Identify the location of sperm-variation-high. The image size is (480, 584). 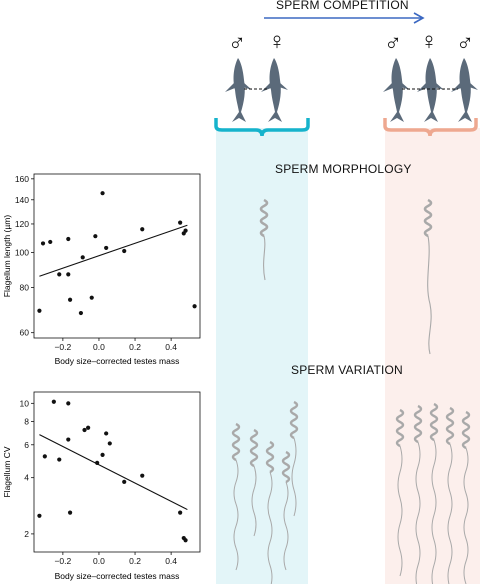
(433, 493).